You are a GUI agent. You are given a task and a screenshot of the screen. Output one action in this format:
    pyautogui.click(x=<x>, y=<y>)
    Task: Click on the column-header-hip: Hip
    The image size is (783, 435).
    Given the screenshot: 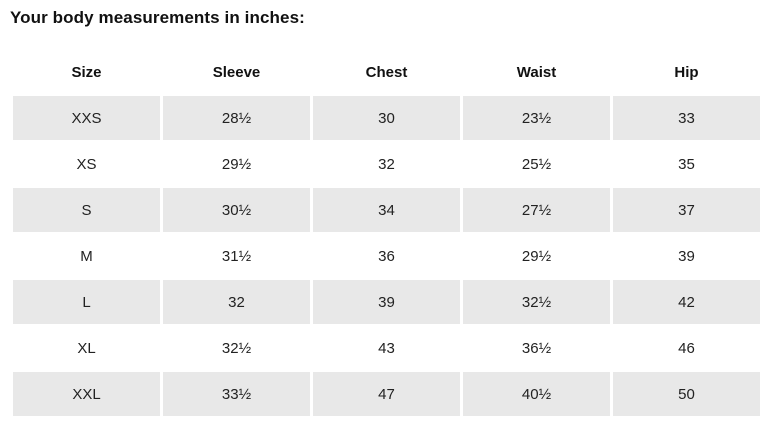 What is the action you would take?
    pyautogui.click(x=686, y=72)
    